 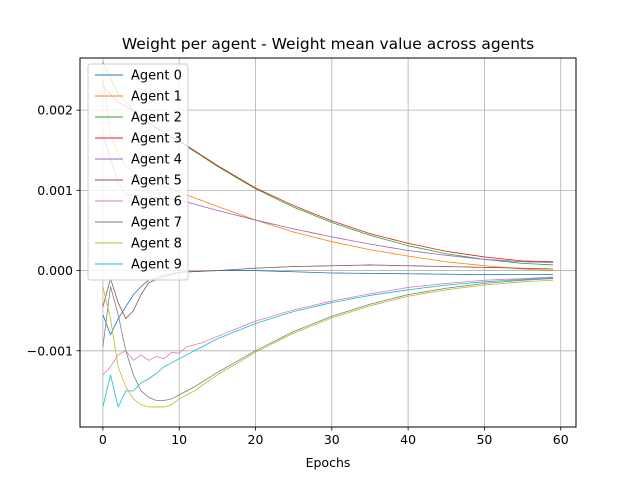 What do you see at coordinates (156, 223) in the screenshot?
I see `legend-label: Agent 7` at bounding box center [156, 223].